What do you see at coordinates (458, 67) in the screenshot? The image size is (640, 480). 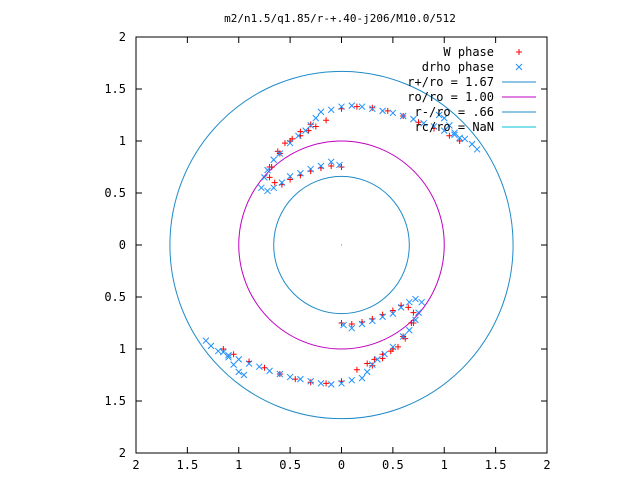 I see `legend-label-1: drho phase` at bounding box center [458, 67].